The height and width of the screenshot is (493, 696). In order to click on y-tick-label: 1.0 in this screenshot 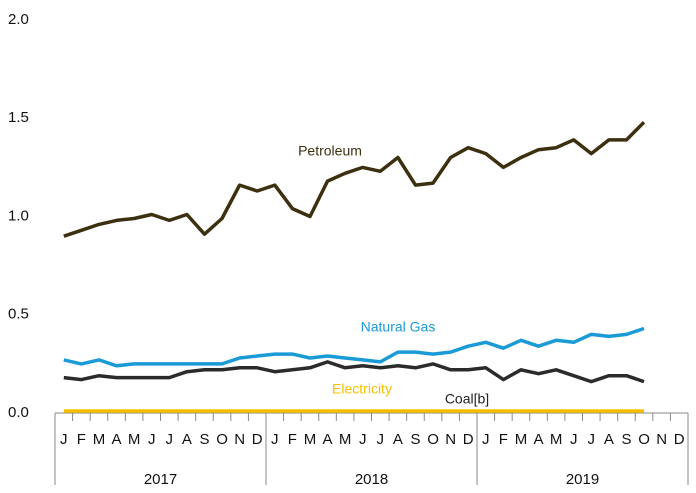, I will do `click(18, 215)`.